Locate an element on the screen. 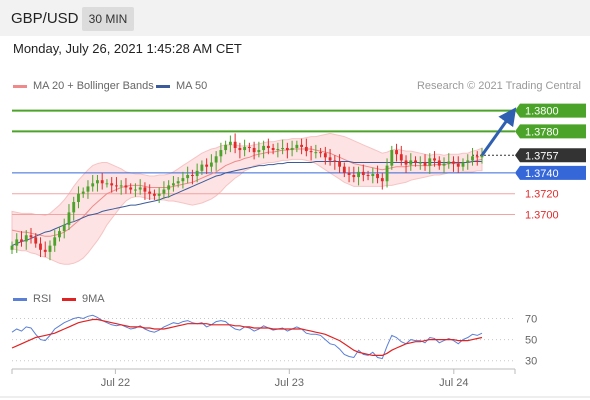 The height and width of the screenshot is (400, 590). legend-rsi: RSI is located at coordinates (32, 299).